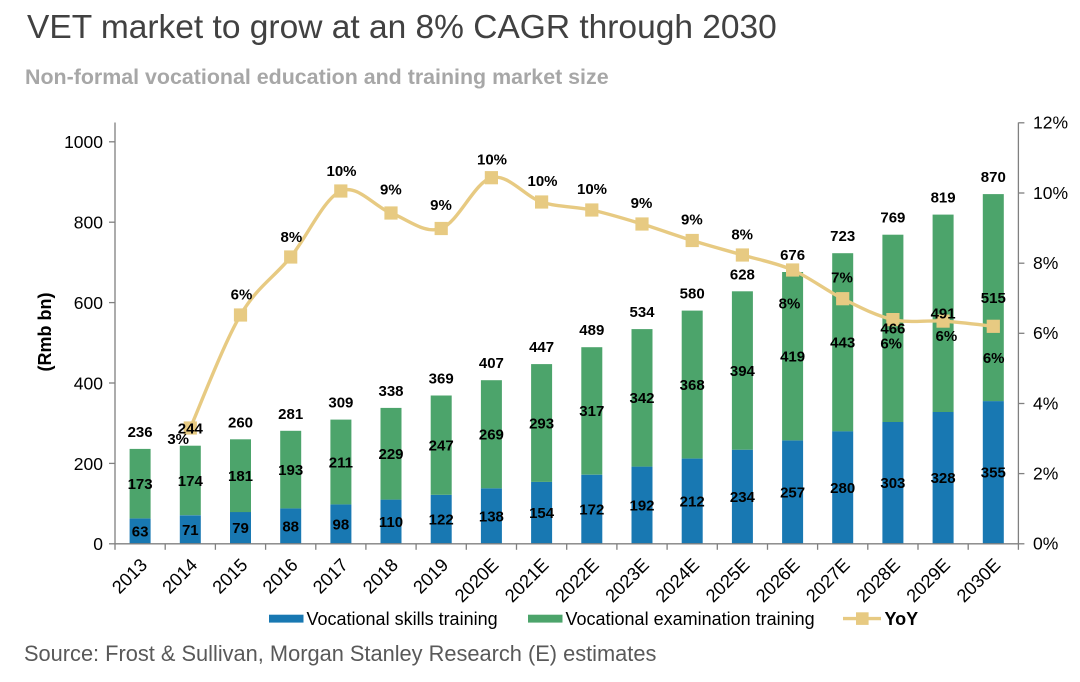  I want to click on svg-text: 447, so click(541, 347).